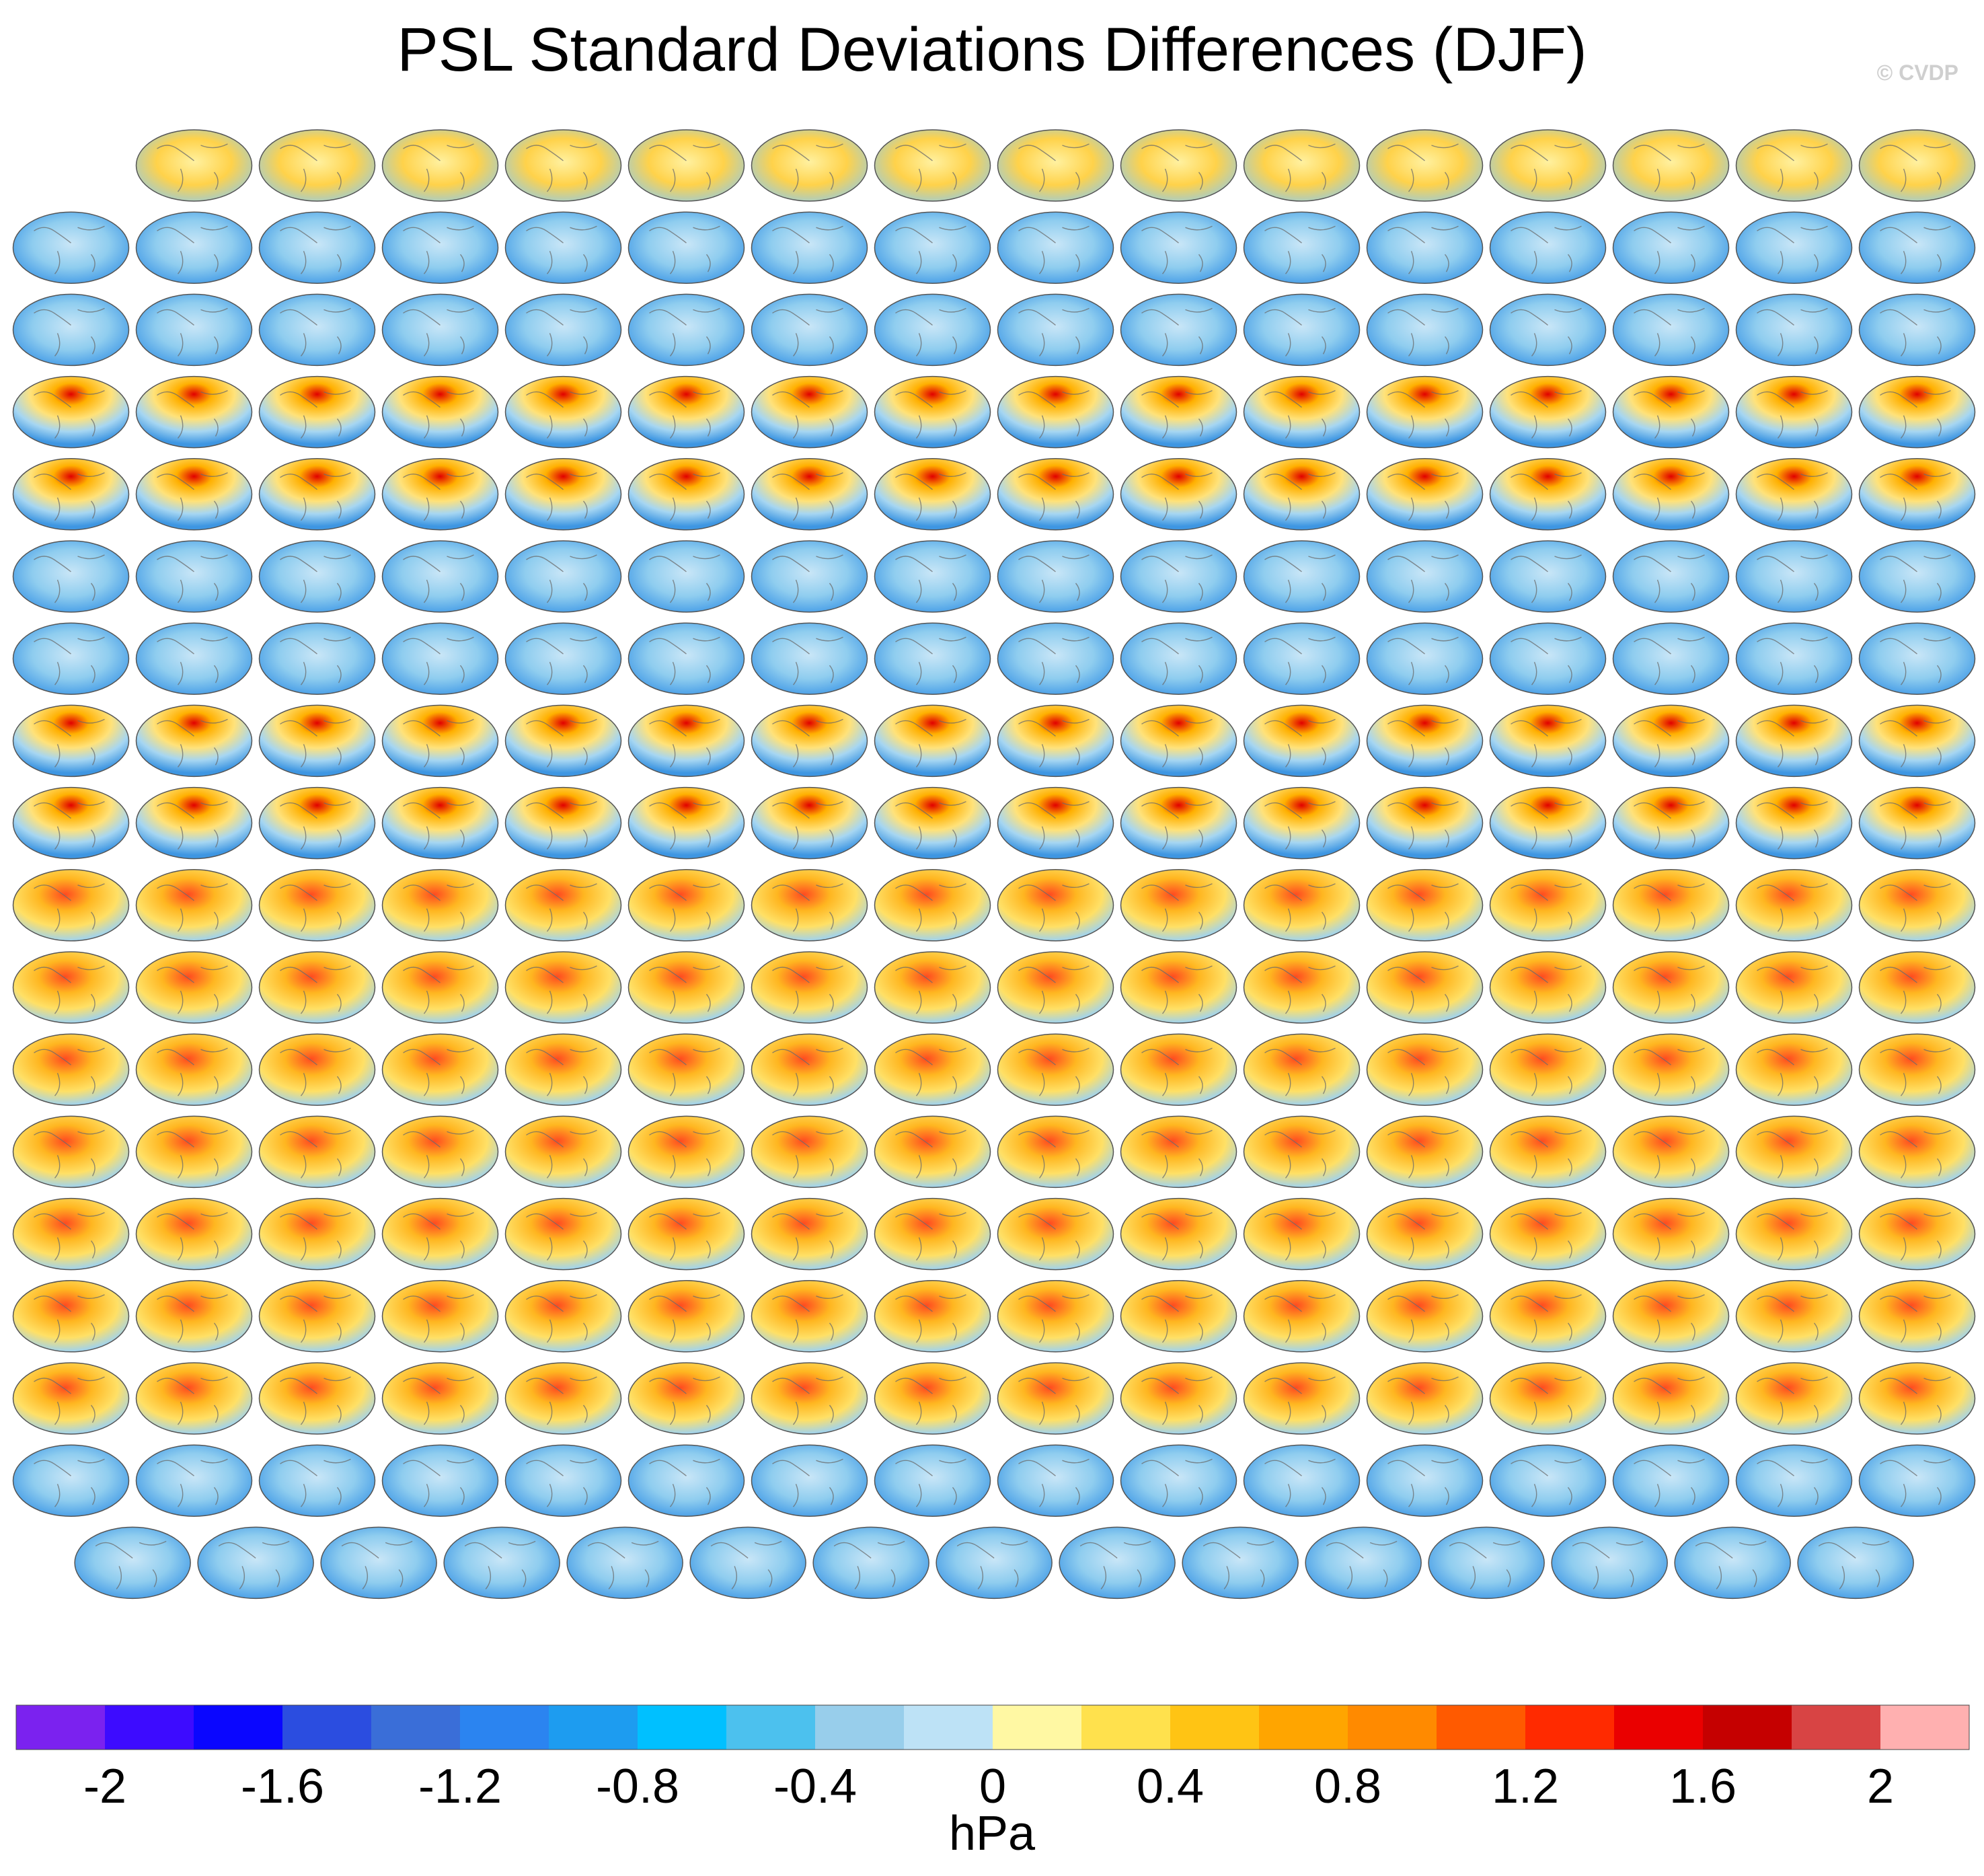  Describe the element at coordinates (993, 1834) in the screenshot. I see `colorbar-unit-label: hPa` at that location.